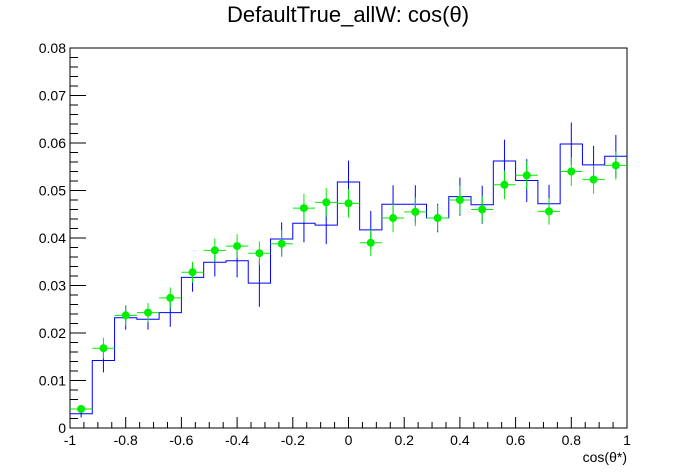 This screenshot has height=476, width=696. Describe the element at coordinates (572, 440) in the screenshot. I see `x-tick-label: 0.8` at that location.